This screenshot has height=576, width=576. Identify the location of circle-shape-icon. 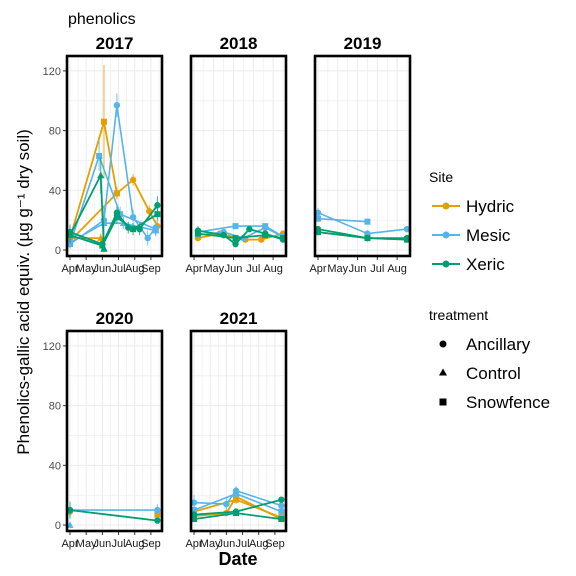
(443, 344).